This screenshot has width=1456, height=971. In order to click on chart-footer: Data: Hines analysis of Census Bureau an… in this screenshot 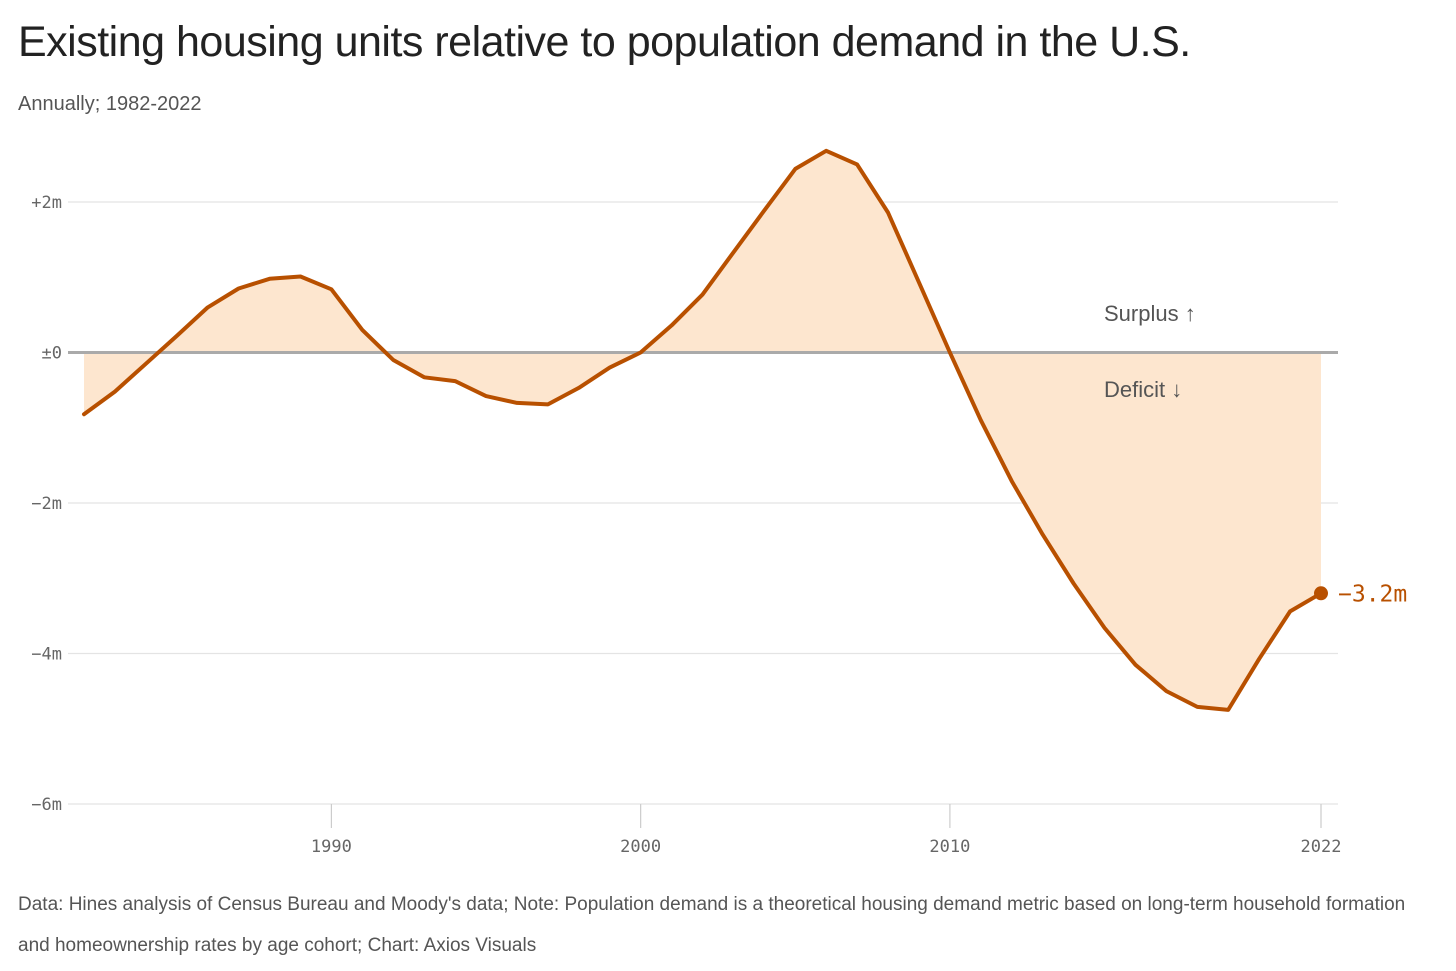, I will do `click(712, 925)`.